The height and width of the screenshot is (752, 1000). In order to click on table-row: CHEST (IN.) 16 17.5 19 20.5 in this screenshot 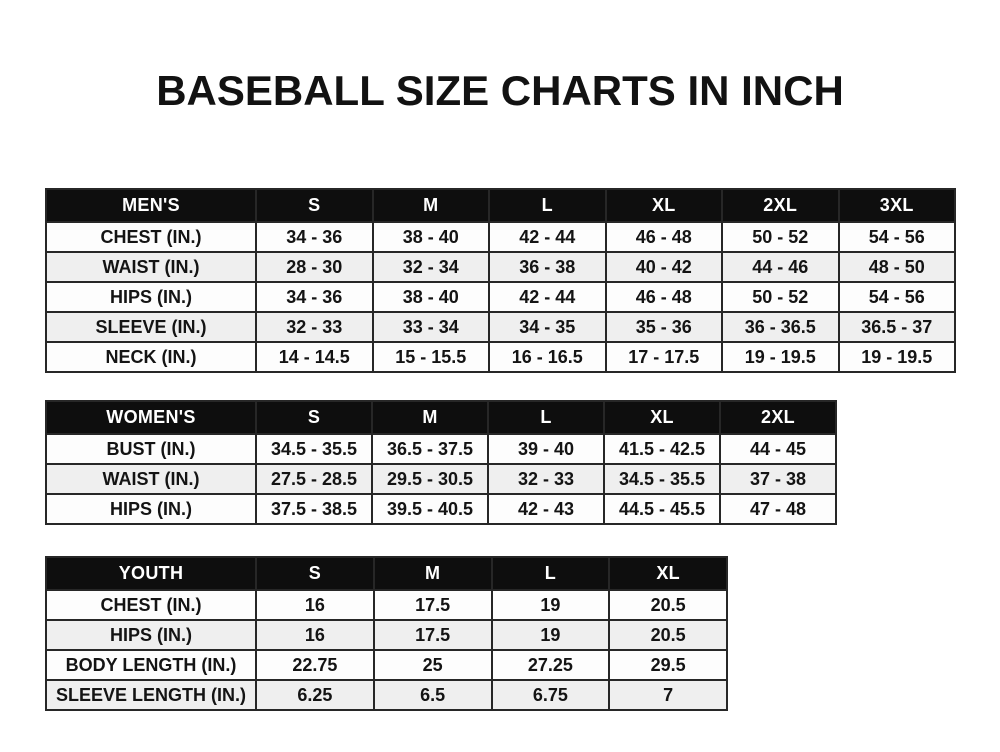, I will do `click(386, 605)`.